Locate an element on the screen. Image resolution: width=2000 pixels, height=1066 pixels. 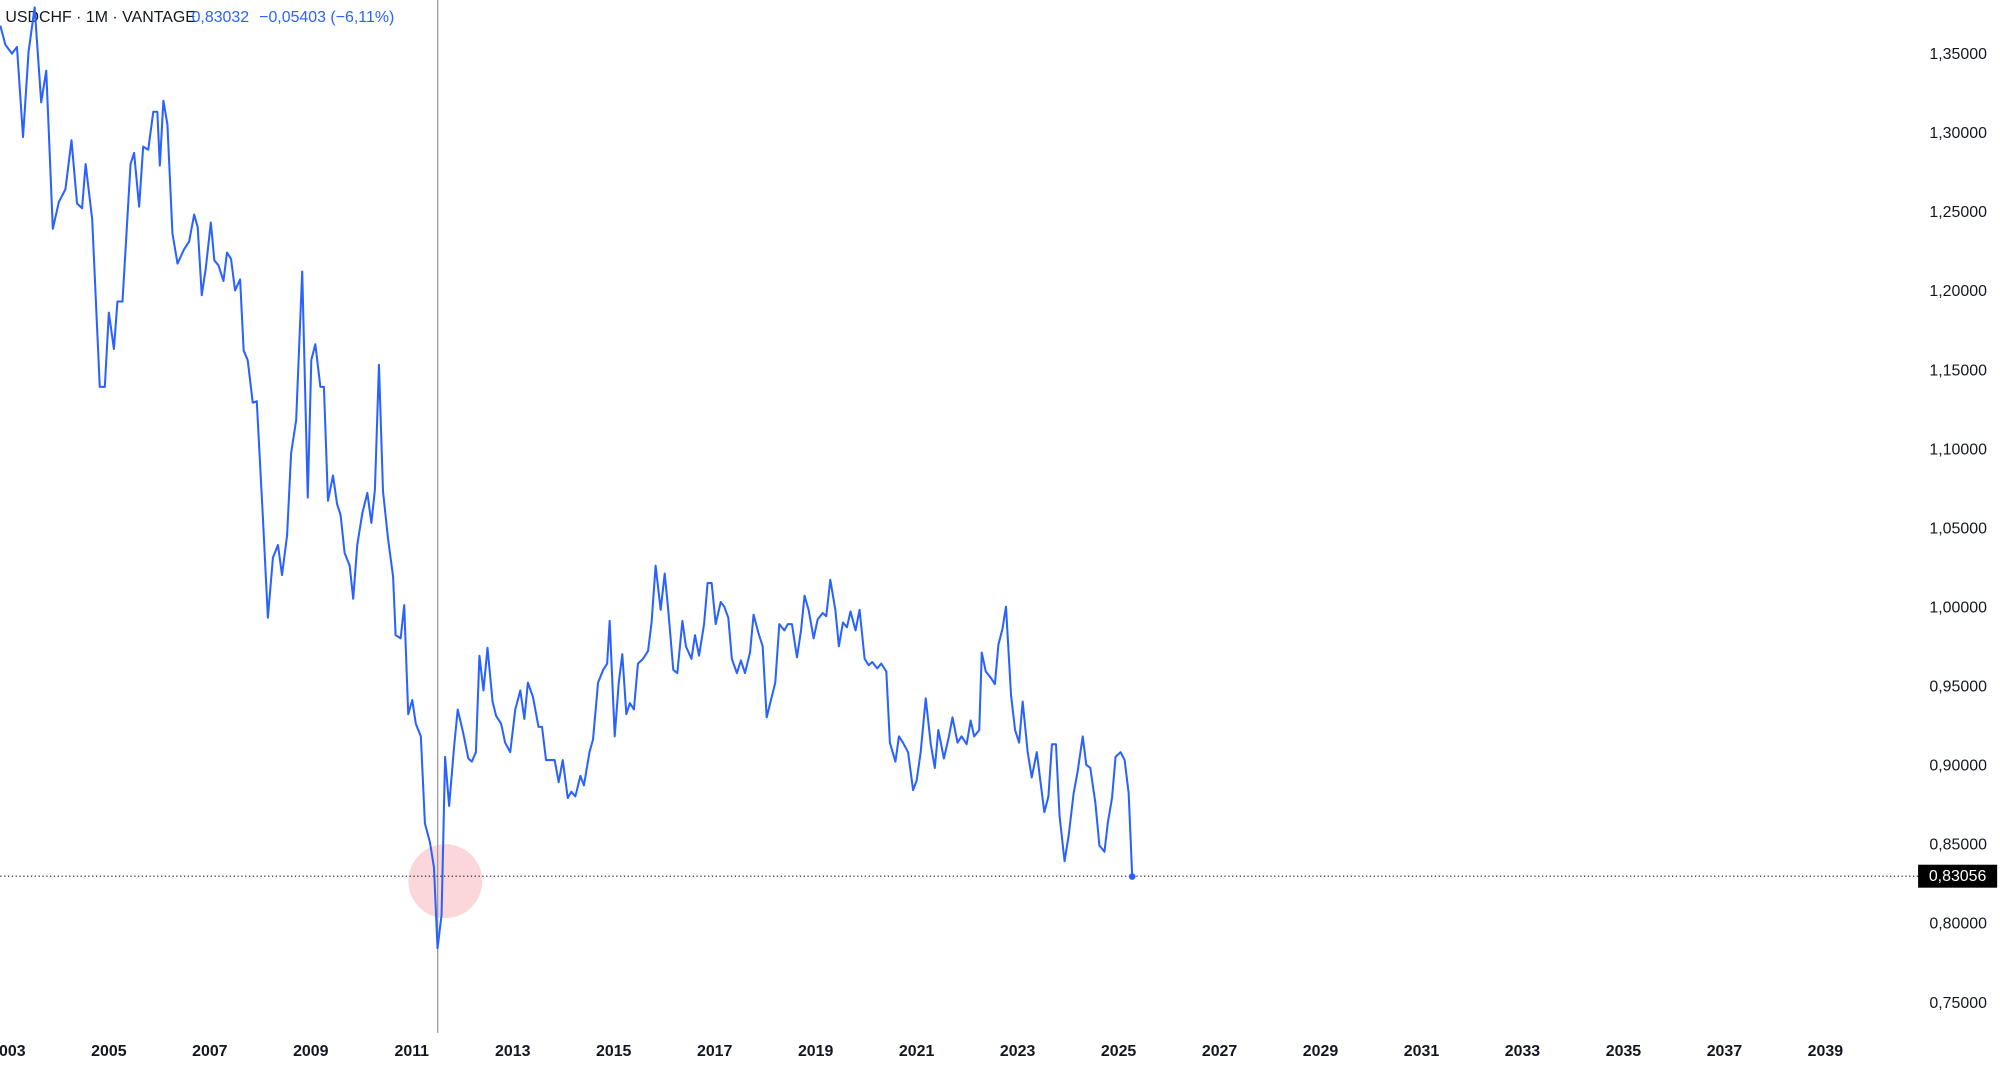
price-label-box is located at coordinates (1958, 876).